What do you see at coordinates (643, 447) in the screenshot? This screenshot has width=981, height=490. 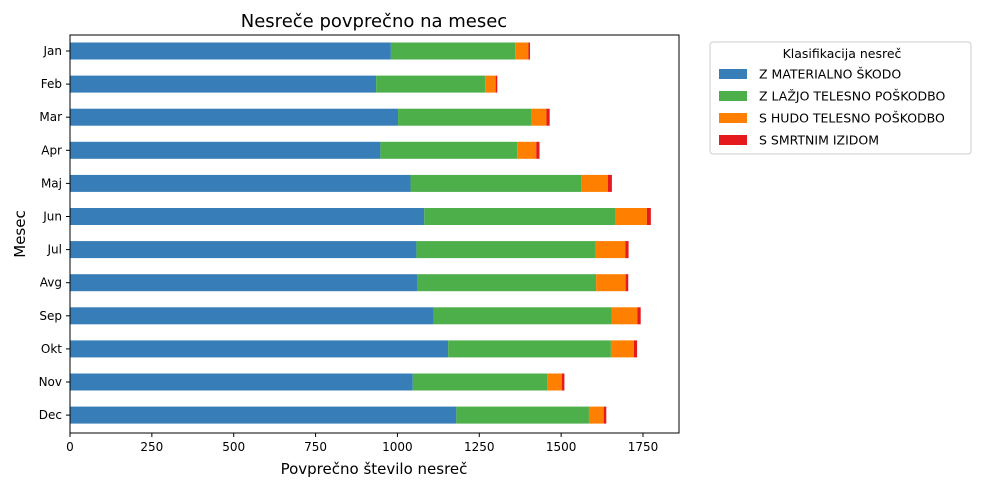 I see `x-tick-label-1750: 1750` at bounding box center [643, 447].